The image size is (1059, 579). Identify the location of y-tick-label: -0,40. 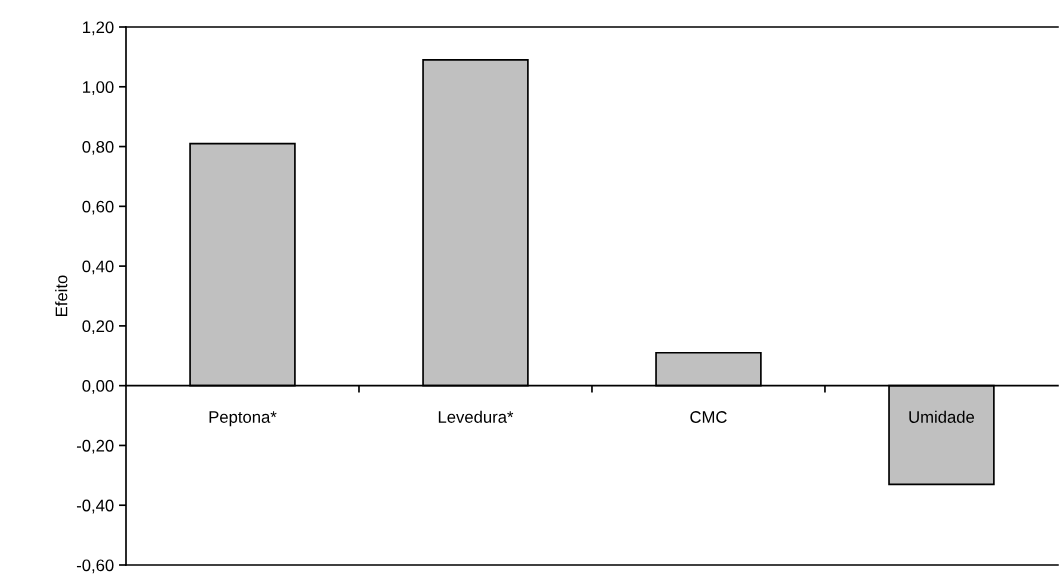
(95, 506).